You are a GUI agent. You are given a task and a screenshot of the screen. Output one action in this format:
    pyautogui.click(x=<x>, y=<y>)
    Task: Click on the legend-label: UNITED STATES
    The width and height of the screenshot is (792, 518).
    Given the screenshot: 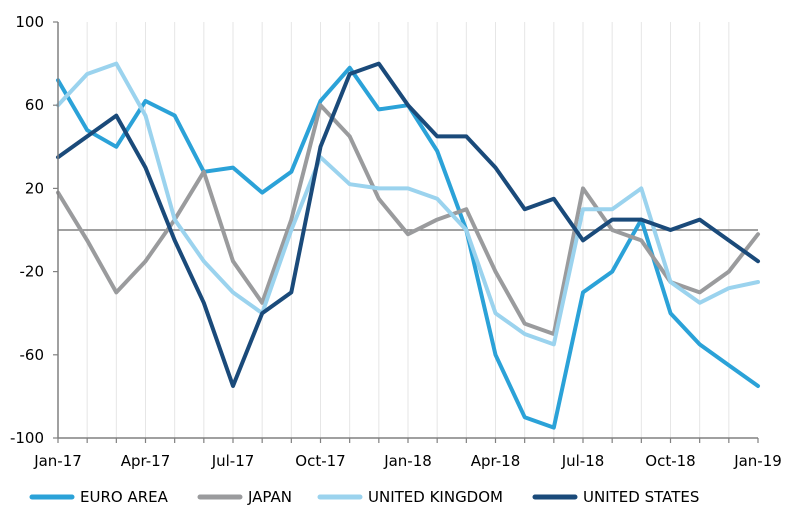 What is the action you would take?
    pyautogui.click(x=641, y=497)
    